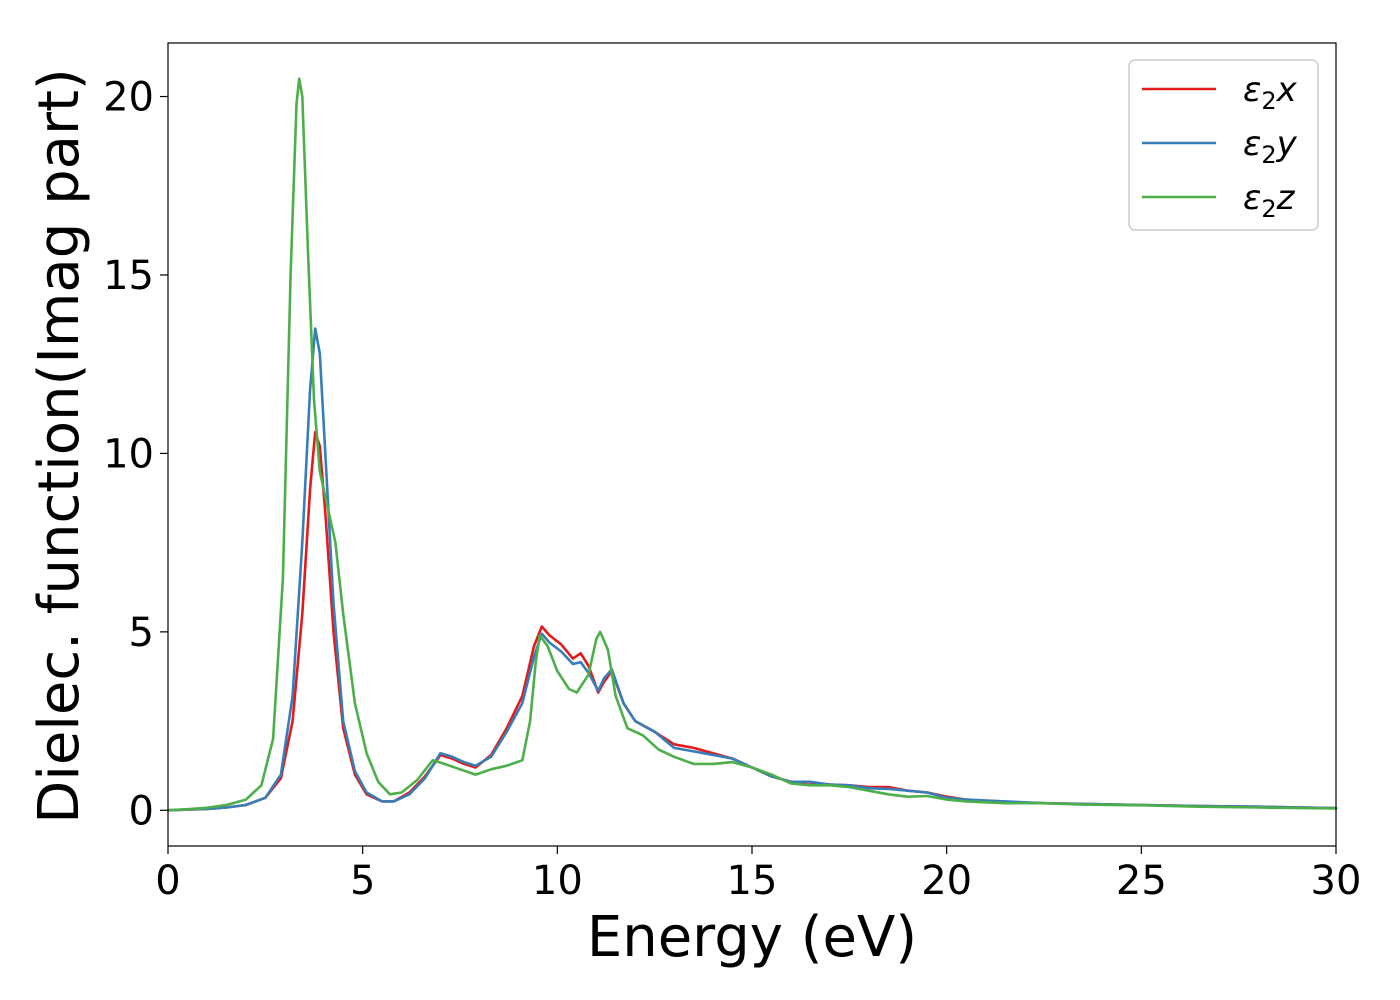  What do you see at coordinates (128, 98) in the screenshot?
I see `y-tick-label: 20` at bounding box center [128, 98].